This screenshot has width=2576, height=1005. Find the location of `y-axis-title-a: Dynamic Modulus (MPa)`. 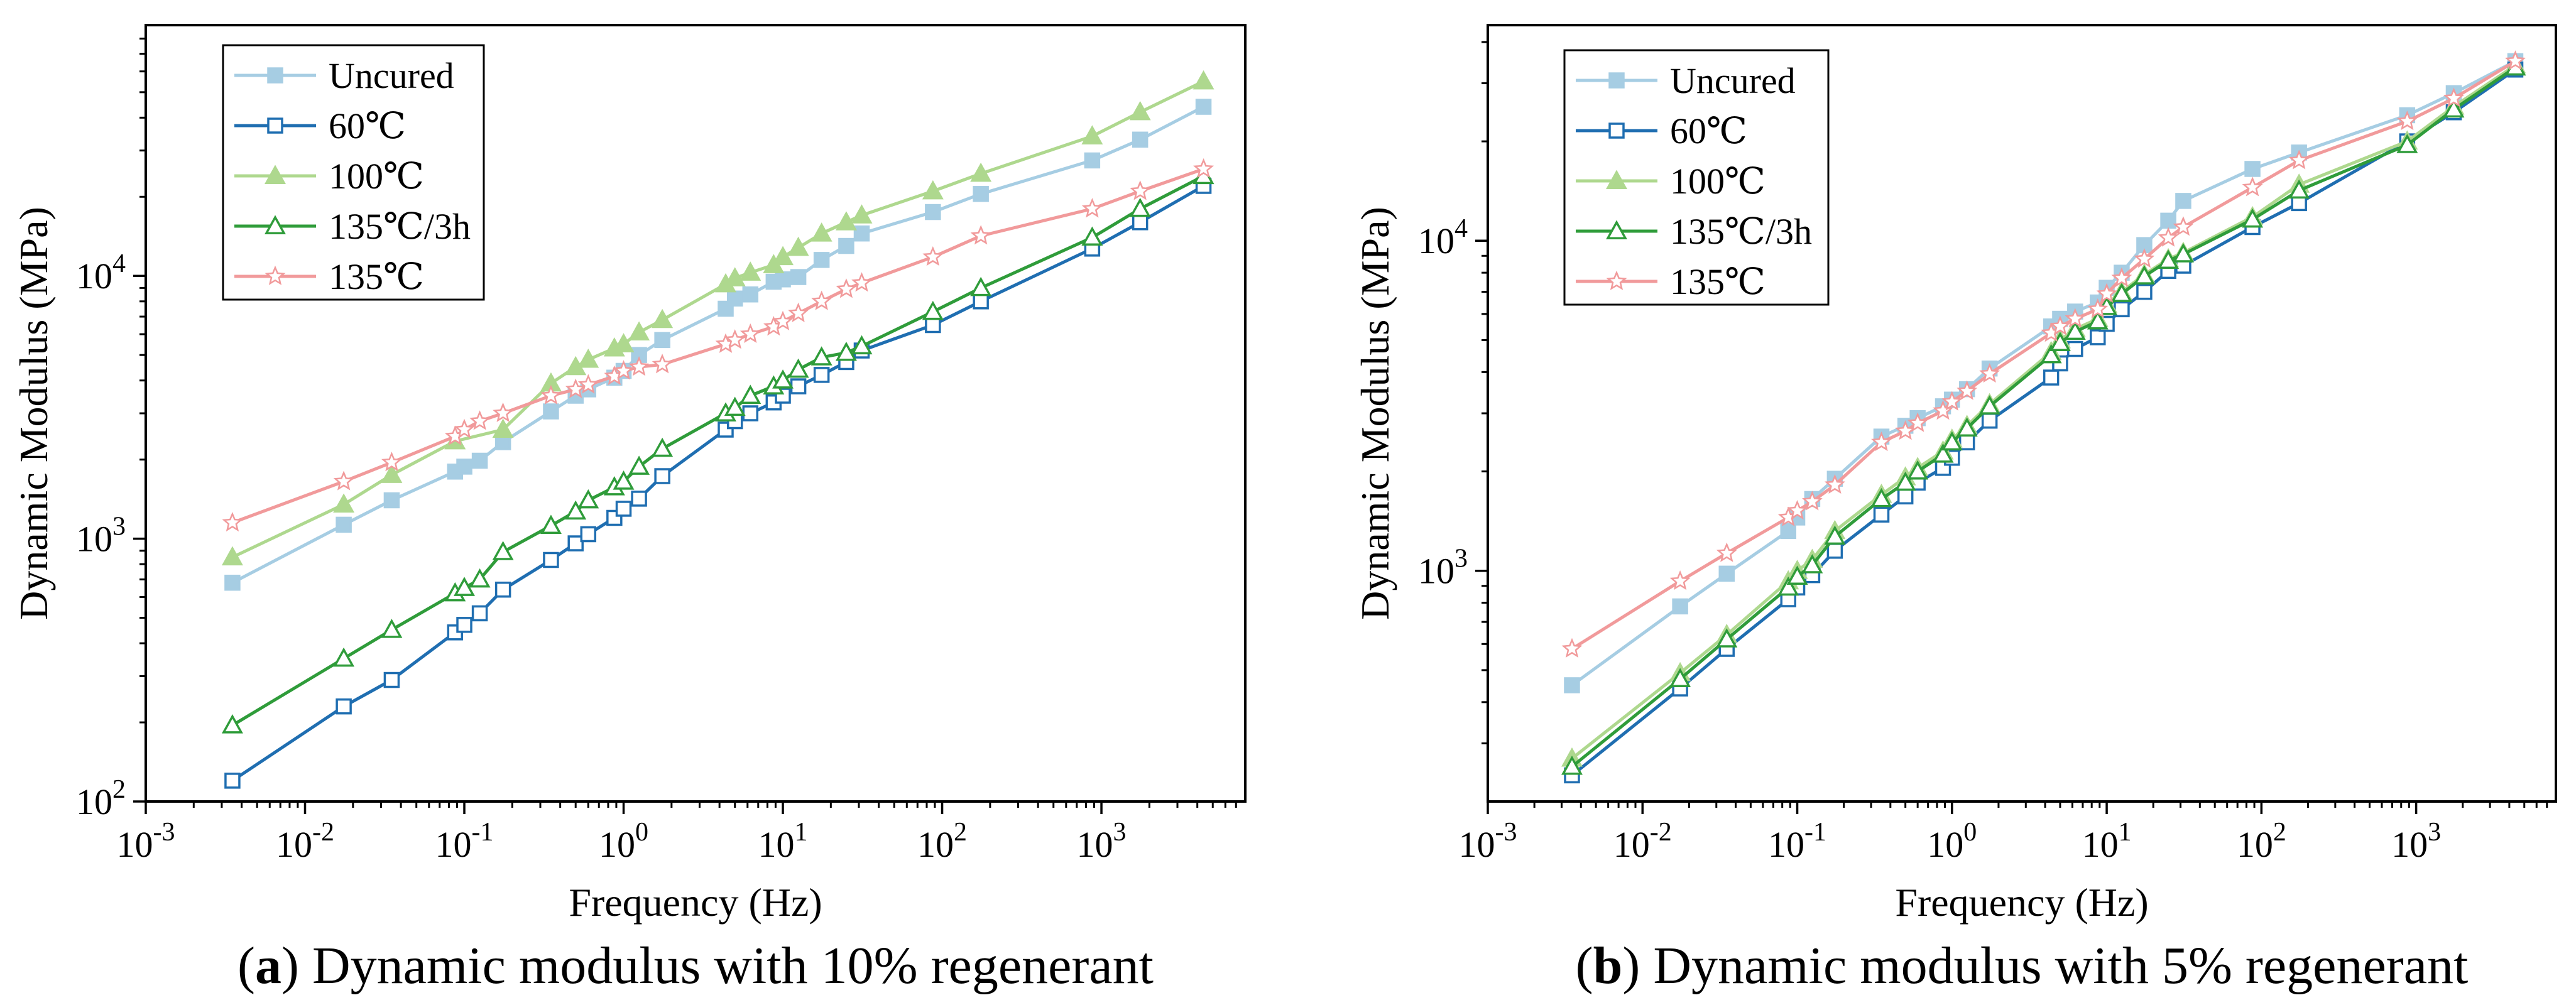

y-axis-title-a: Dynamic Modulus (MPa) is located at coordinates (34, 413).